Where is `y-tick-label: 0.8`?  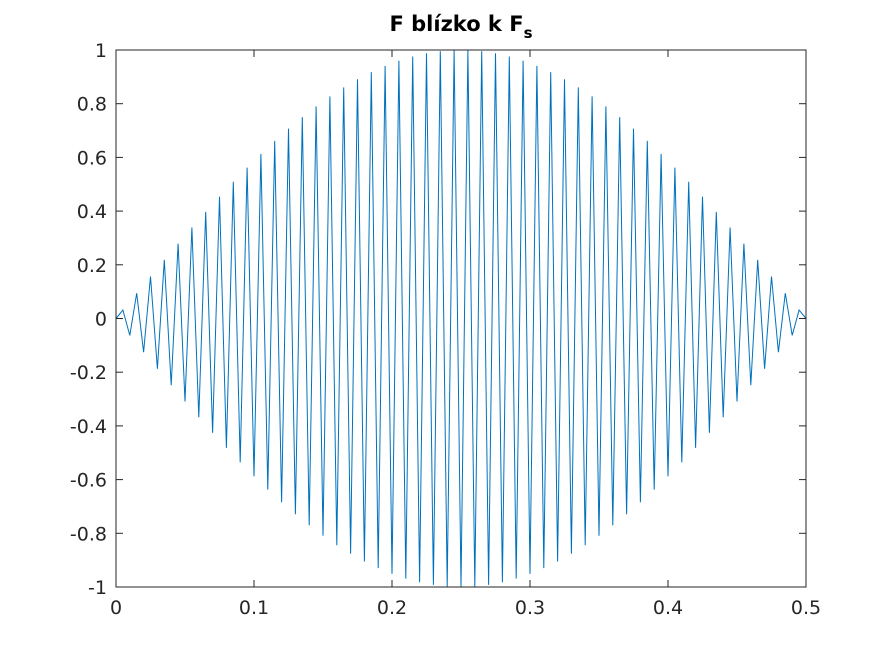
y-tick-label: 0.8 is located at coordinates (92, 105).